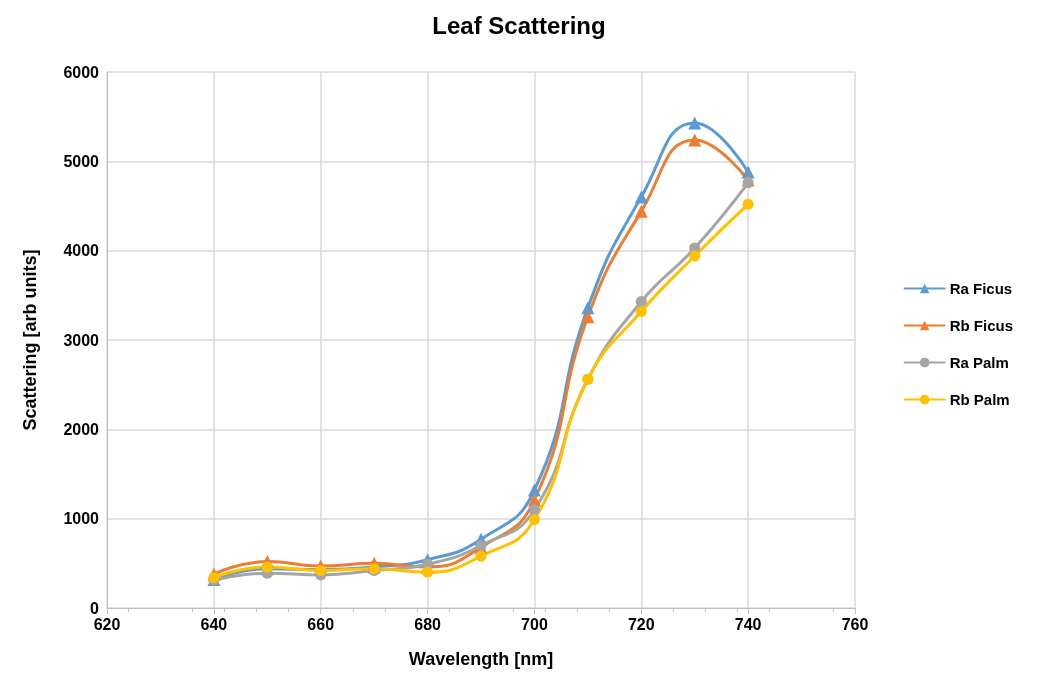 This screenshot has width=1038, height=688. I want to click on legend-label: Rb Ficus, so click(981, 325).